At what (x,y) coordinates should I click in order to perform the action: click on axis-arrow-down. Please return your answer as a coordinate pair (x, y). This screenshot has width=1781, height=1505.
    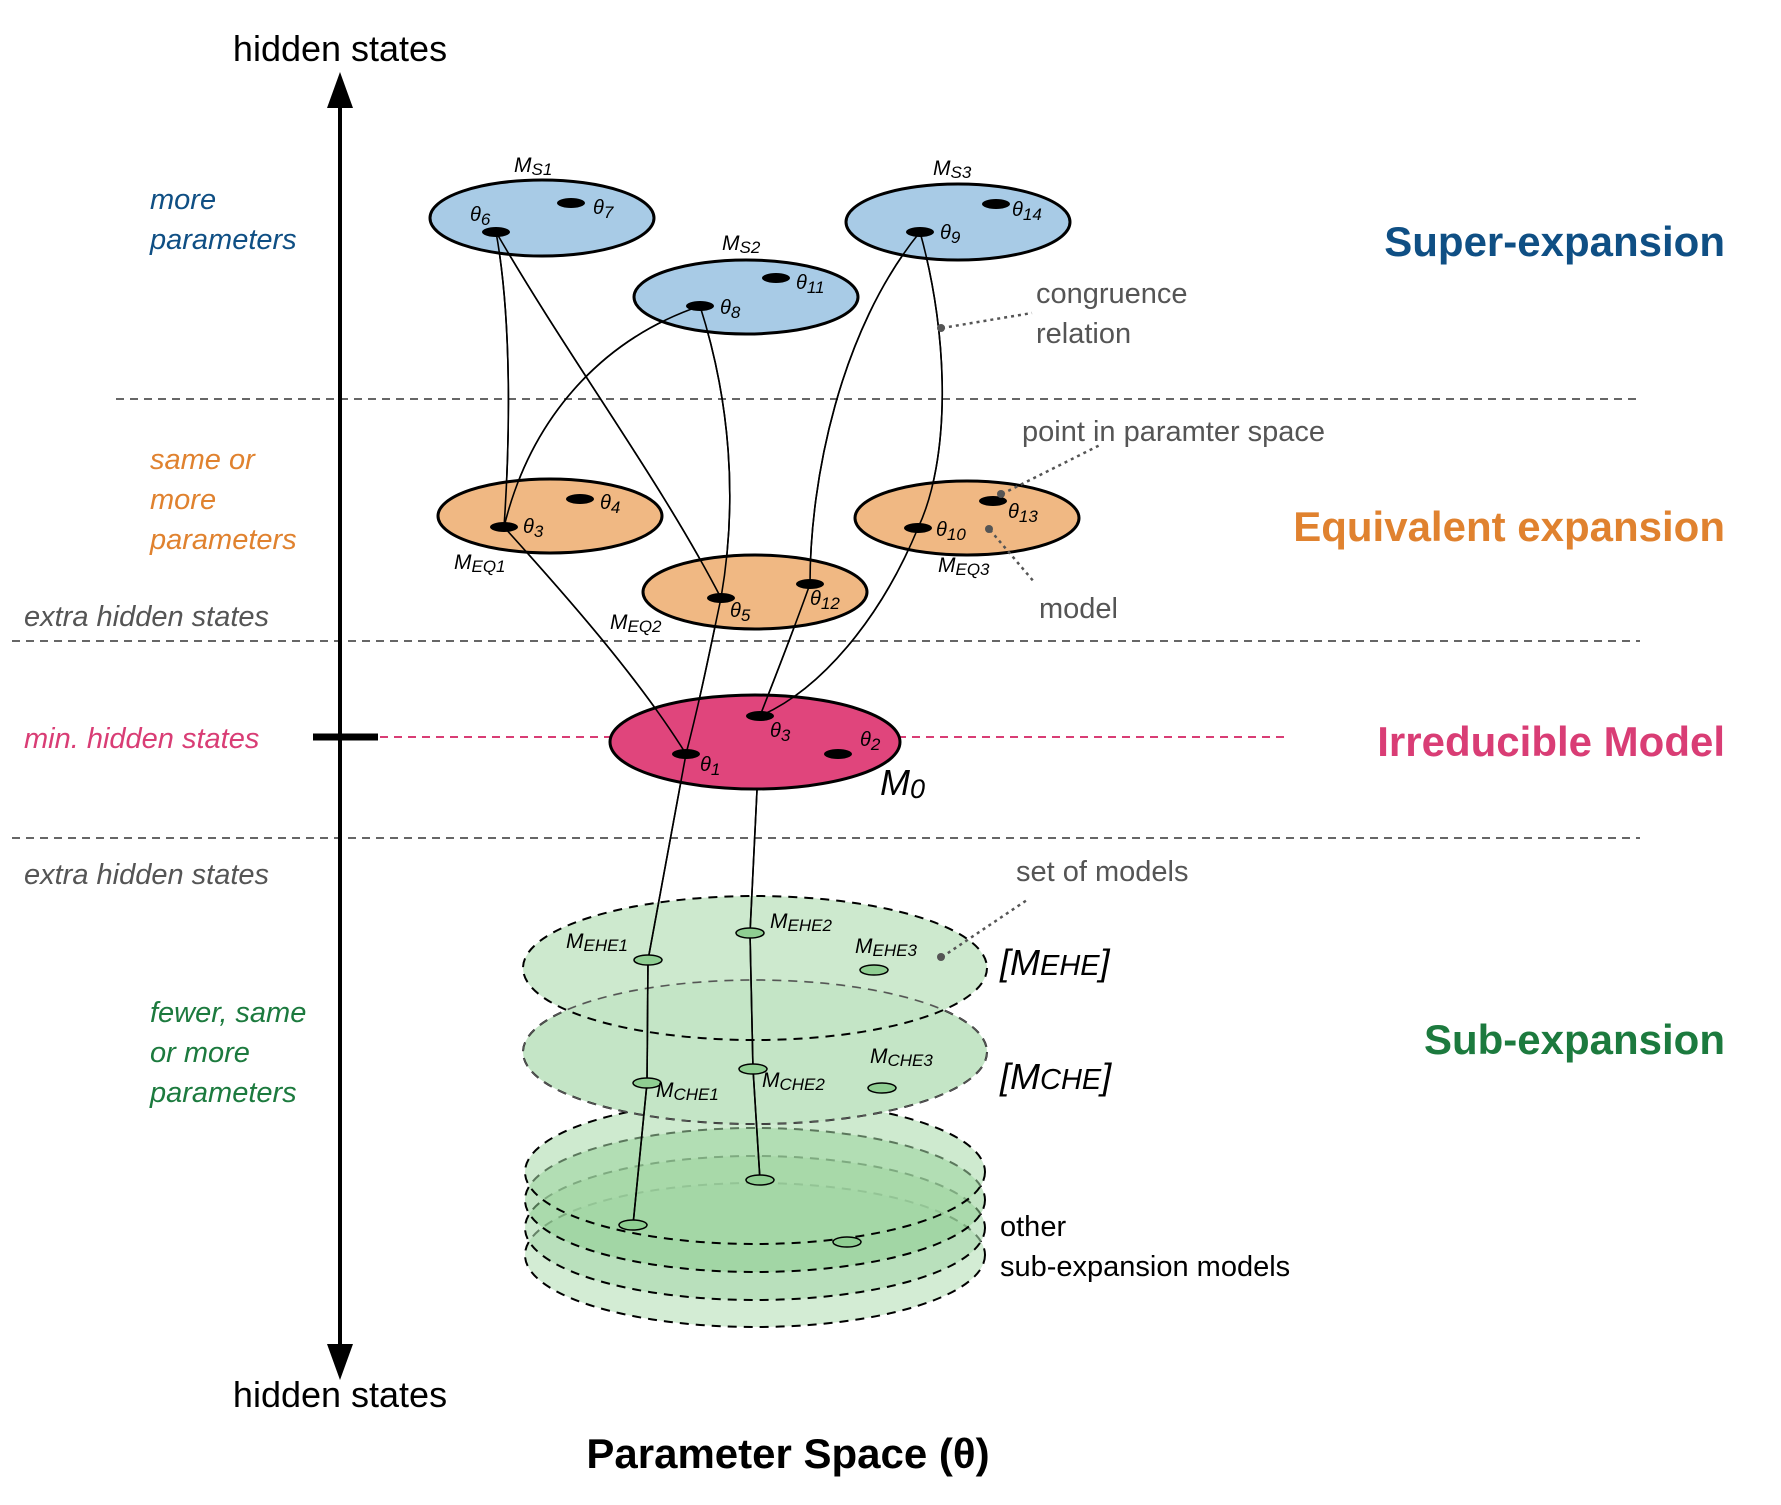
    Looking at the image, I should click on (340, 1362).